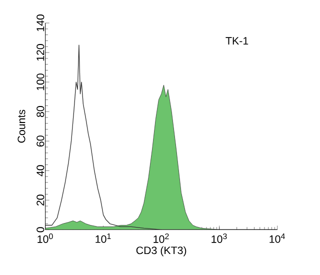 The image size is (320, 275). What do you see at coordinates (103, 238) in the screenshot?
I see `x-tick-label: 10$^{1}$` at bounding box center [103, 238].